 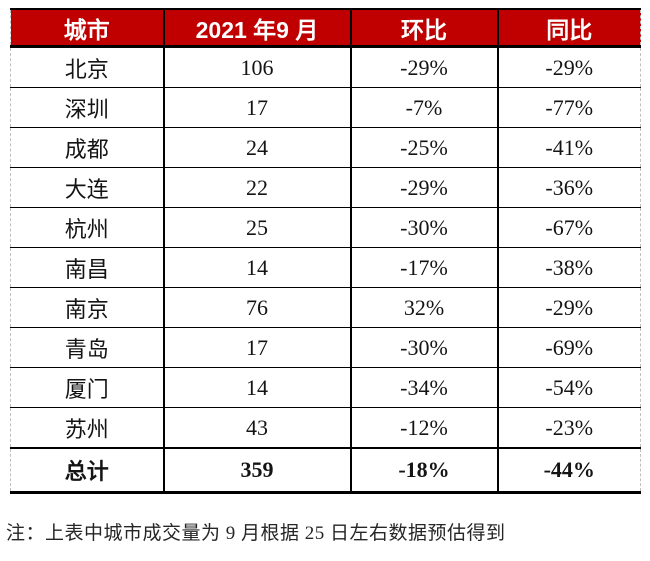 What do you see at coordinates (87, 147) in the screenshot?
I see `cell-city: 成都` at bounding box center [87, 147].